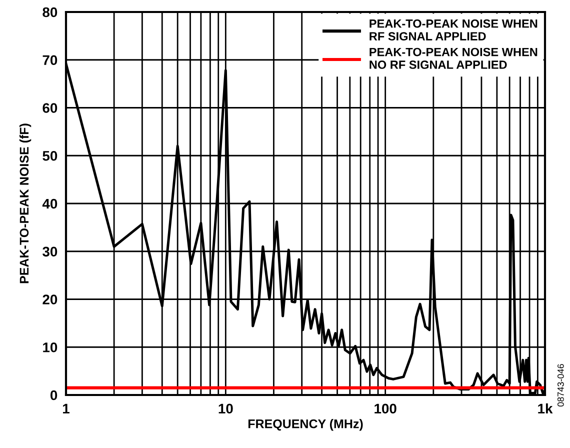 The width and height of the screenshot is (570, 448). Describe the element at coordinates (454, 29) in the screenshot. I see `legend-label: PEAK-TO-PEAK NOISE WHEN RF SIGNAL APPLIED` at that location.